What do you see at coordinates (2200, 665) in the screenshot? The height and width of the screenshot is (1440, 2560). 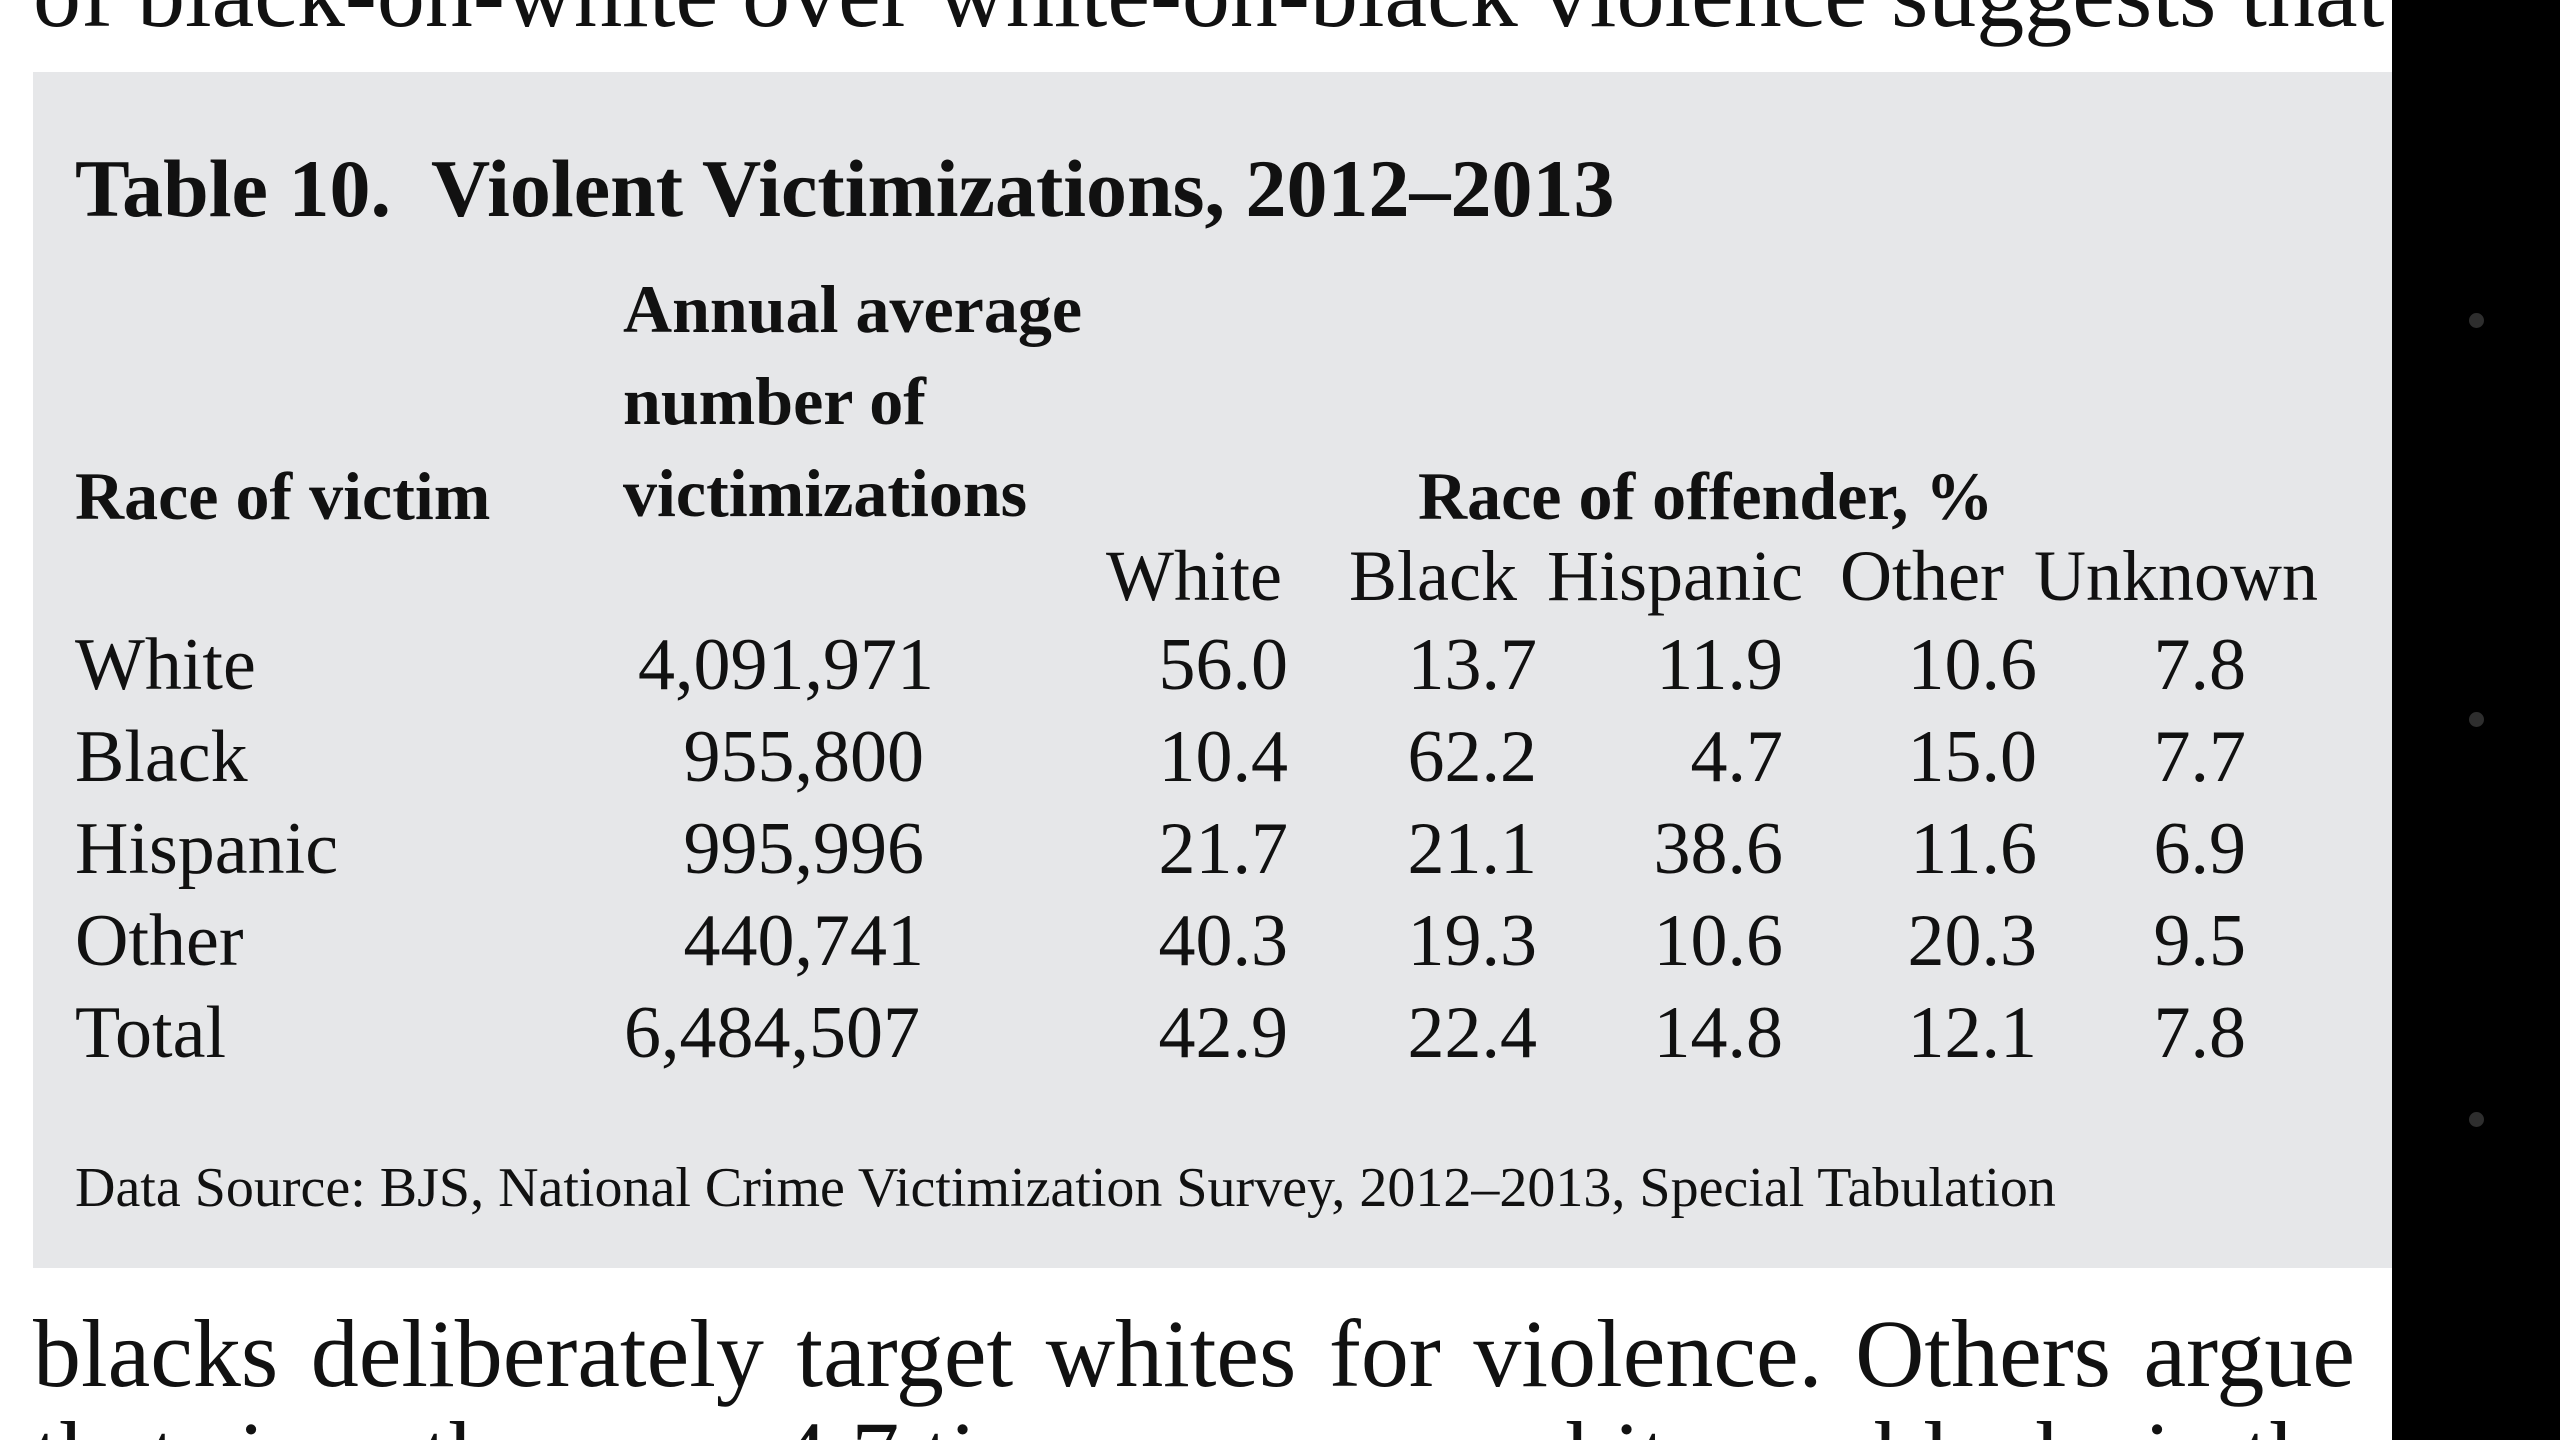 I see `row-white-offender-unknown: 7.8` at bounding box center [2200, 665].